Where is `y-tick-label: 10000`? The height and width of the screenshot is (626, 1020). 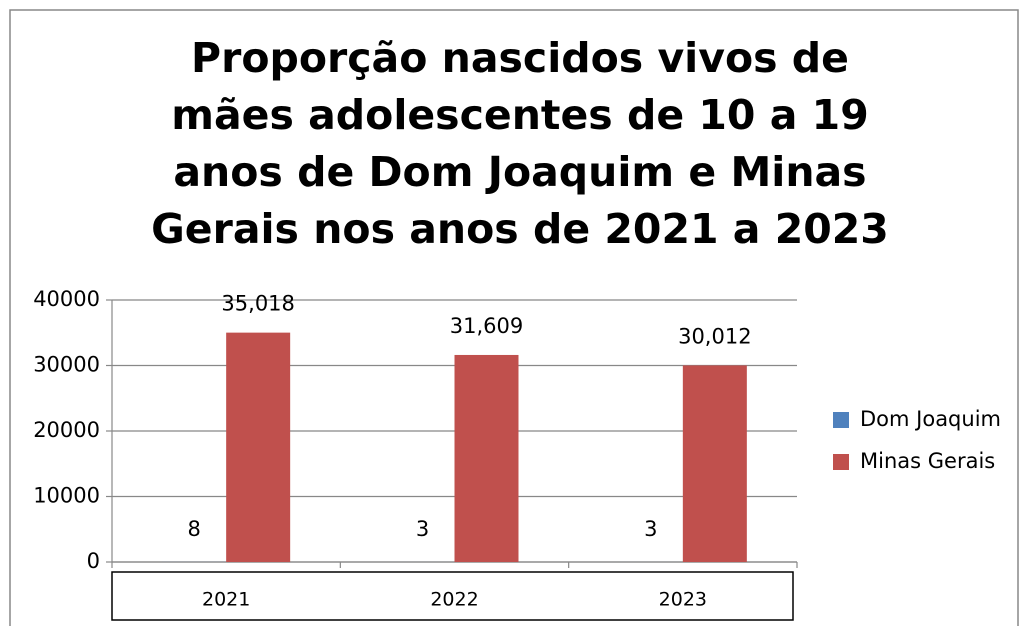 y-tick-label: 10000 is located at coordinates (66, 496).